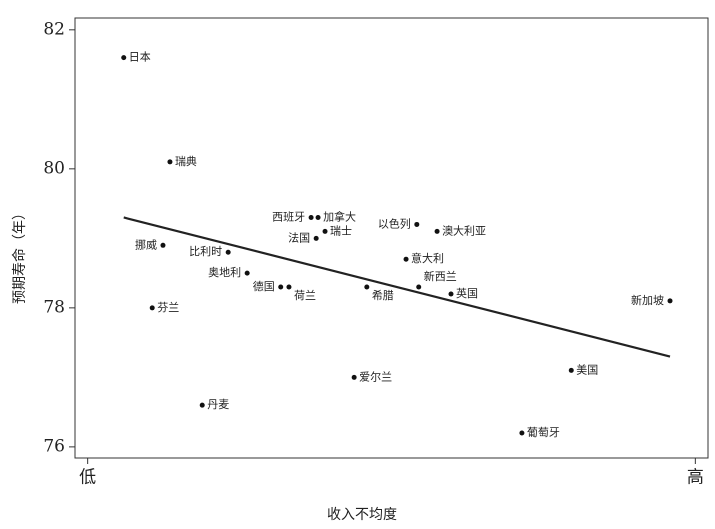 The image size is (715, 529). What do you see at coordinates (146, 244) in the screenshot?
I see `point-label: 挪威` at bounding box center [146, 244].